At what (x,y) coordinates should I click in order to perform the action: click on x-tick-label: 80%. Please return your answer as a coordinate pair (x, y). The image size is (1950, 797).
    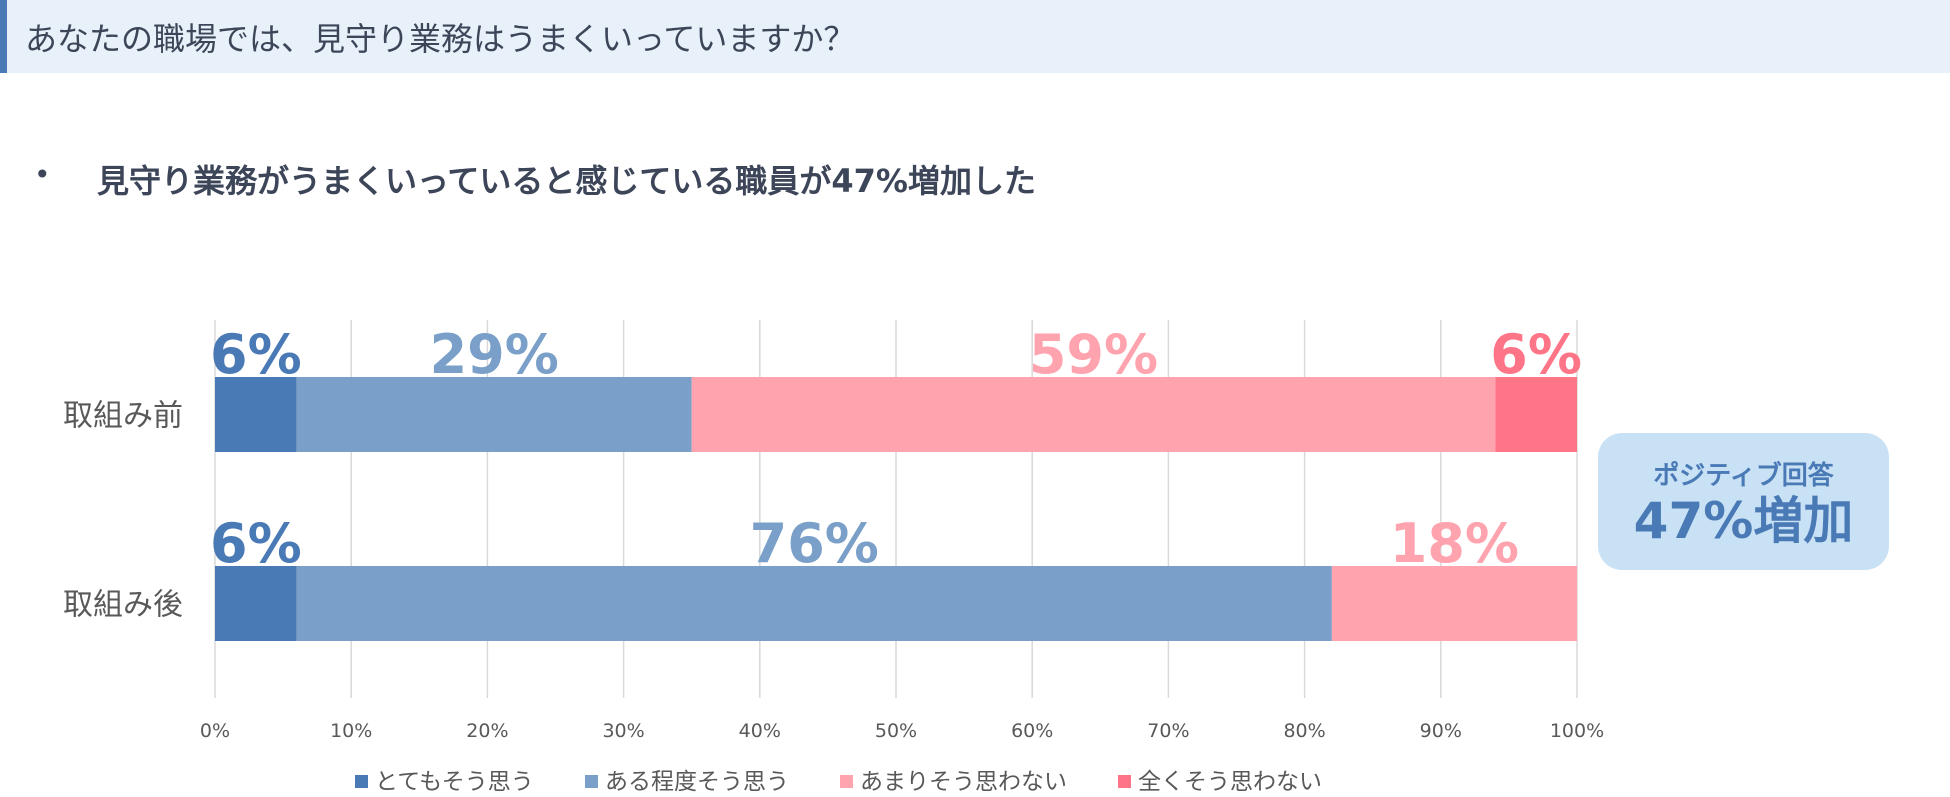
    Looking at the image, I should click on (1304, 731).